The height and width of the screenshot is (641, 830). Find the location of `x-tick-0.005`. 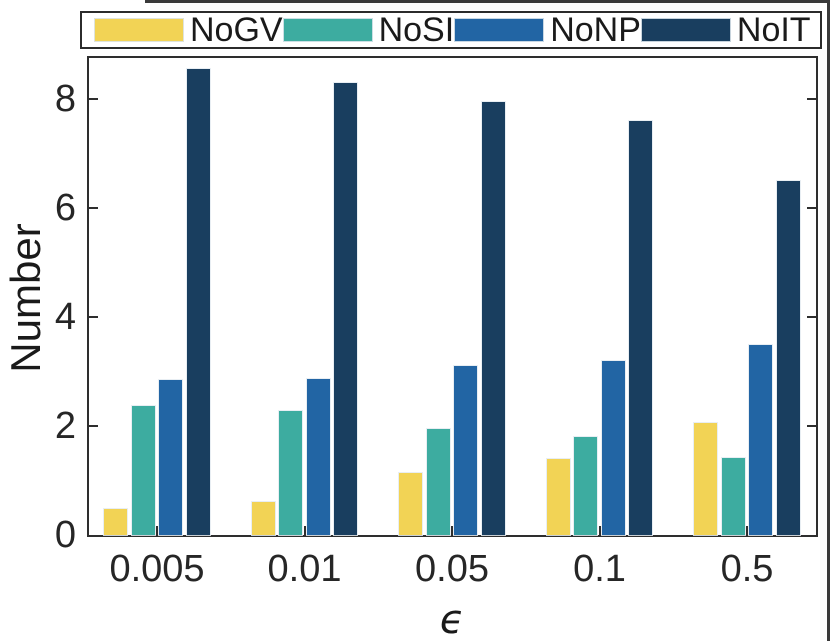

x-tick-0.005 is located at coordinates (157, 530).